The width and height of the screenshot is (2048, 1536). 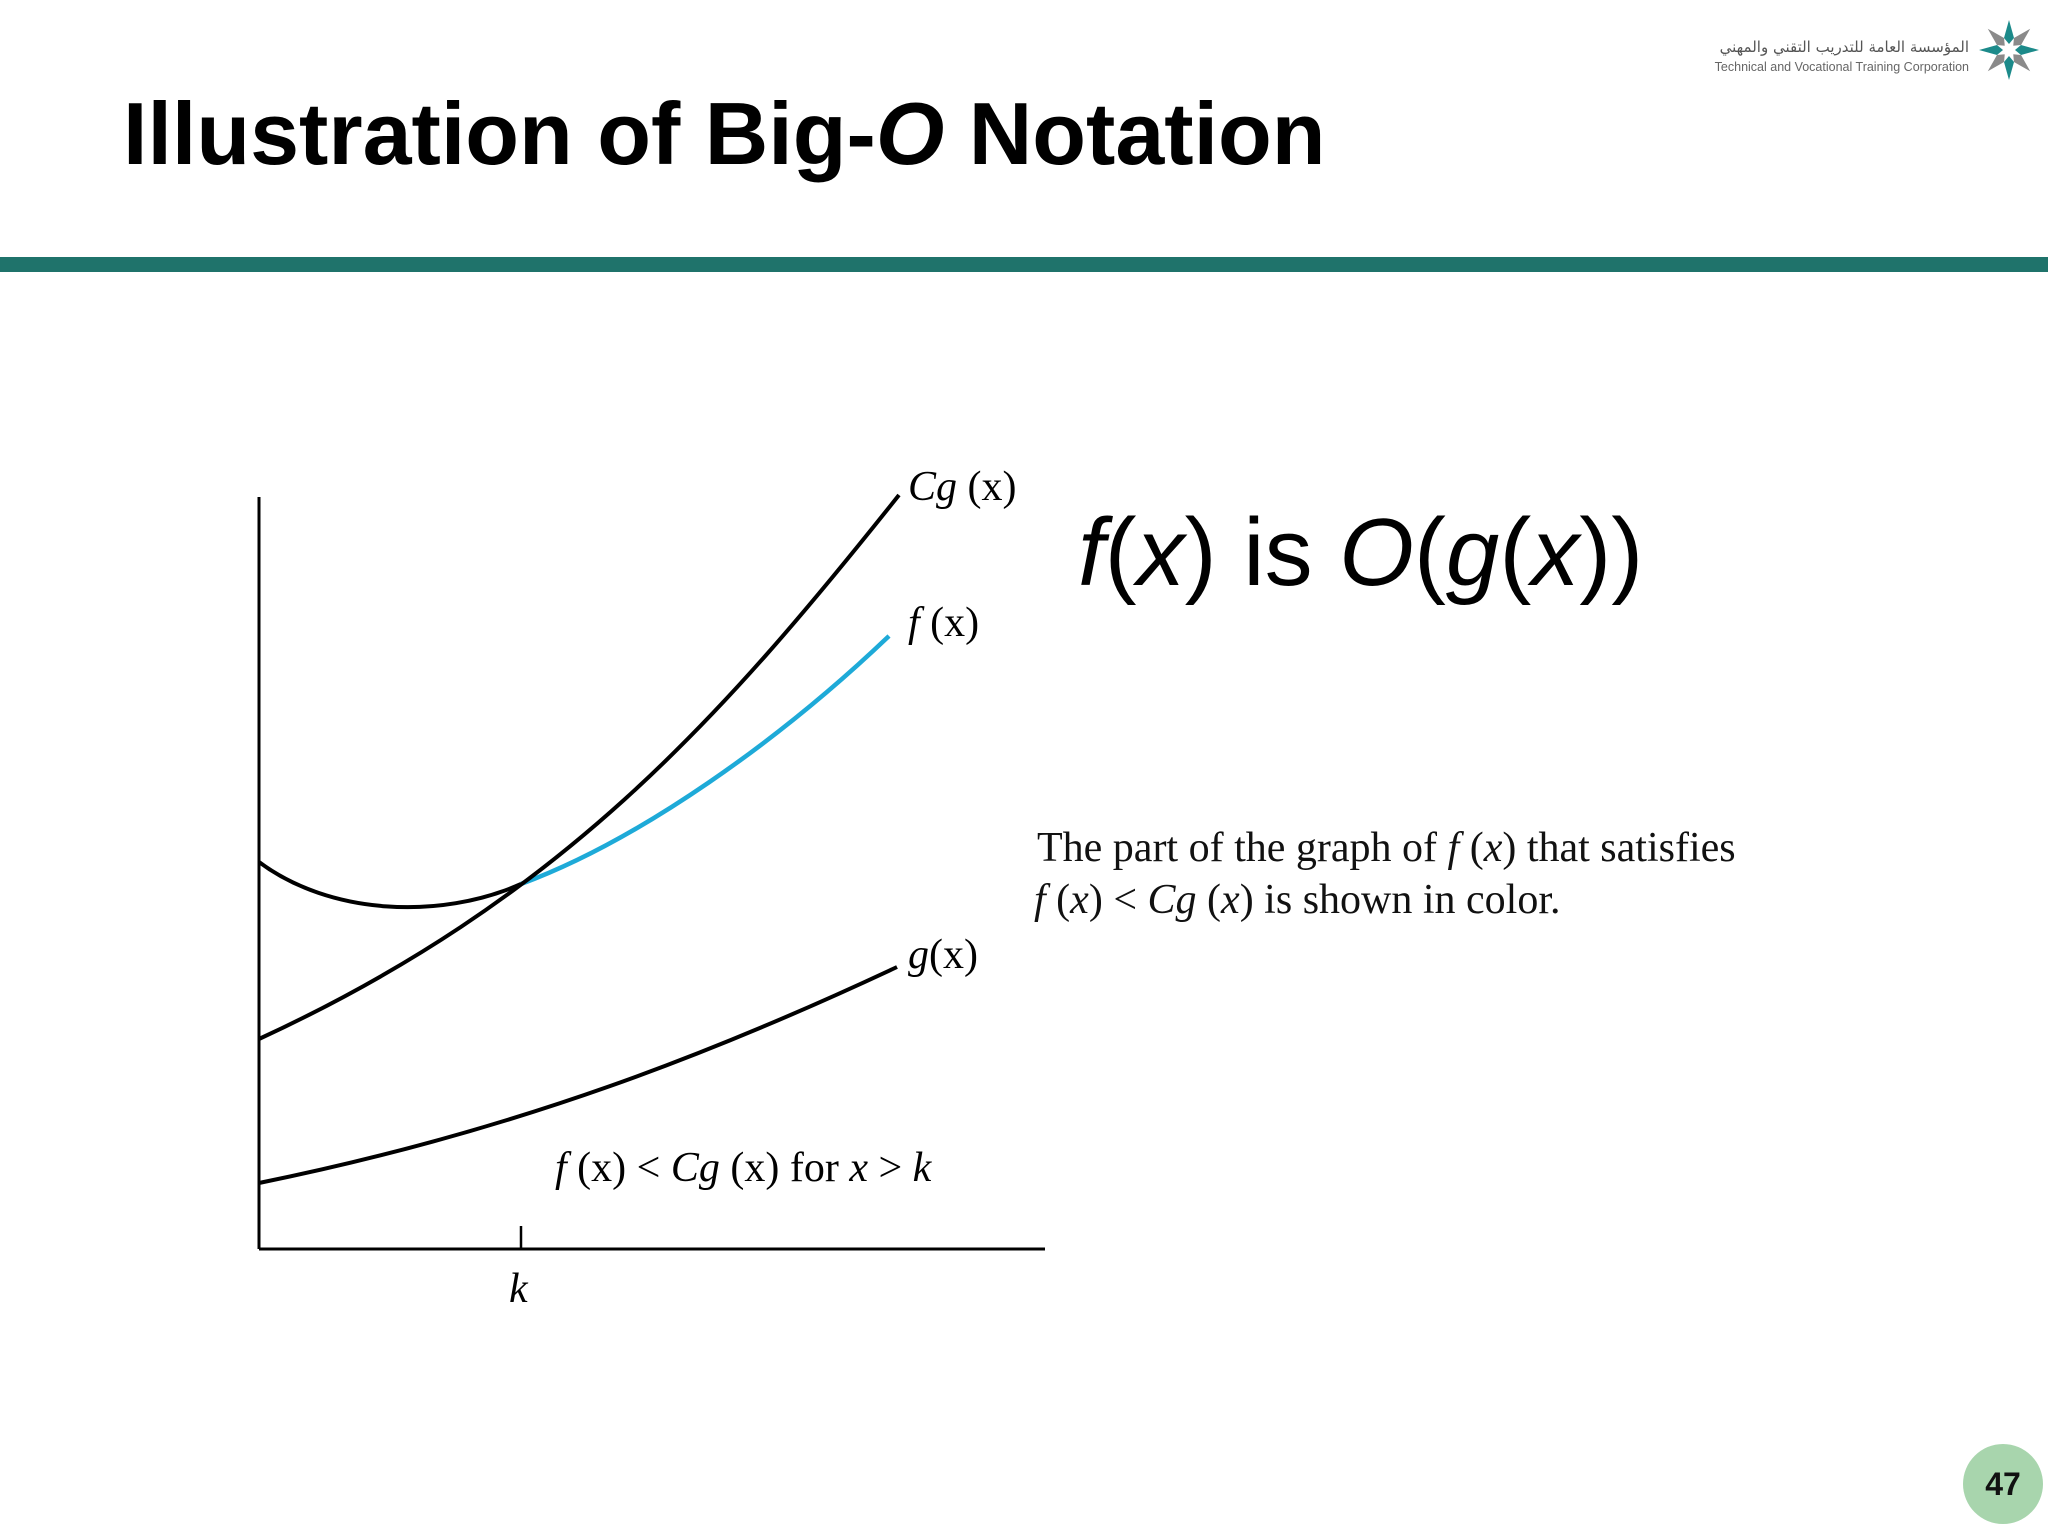 What do you see at coordinates (943, 955) in the screenshot?
I see `g-label: g(x)` at bounding box center [943, 955].